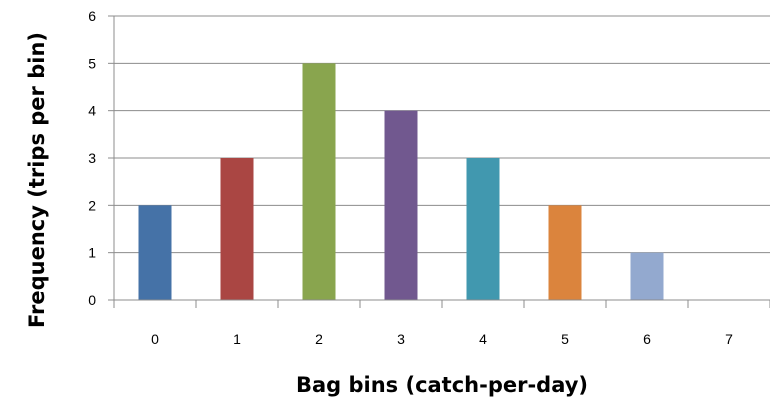 This screenshot has width=770, height=404. Describe the element at coordinates (92, 111) in the screenshot. I see `y-tick-label: 4` at that location.